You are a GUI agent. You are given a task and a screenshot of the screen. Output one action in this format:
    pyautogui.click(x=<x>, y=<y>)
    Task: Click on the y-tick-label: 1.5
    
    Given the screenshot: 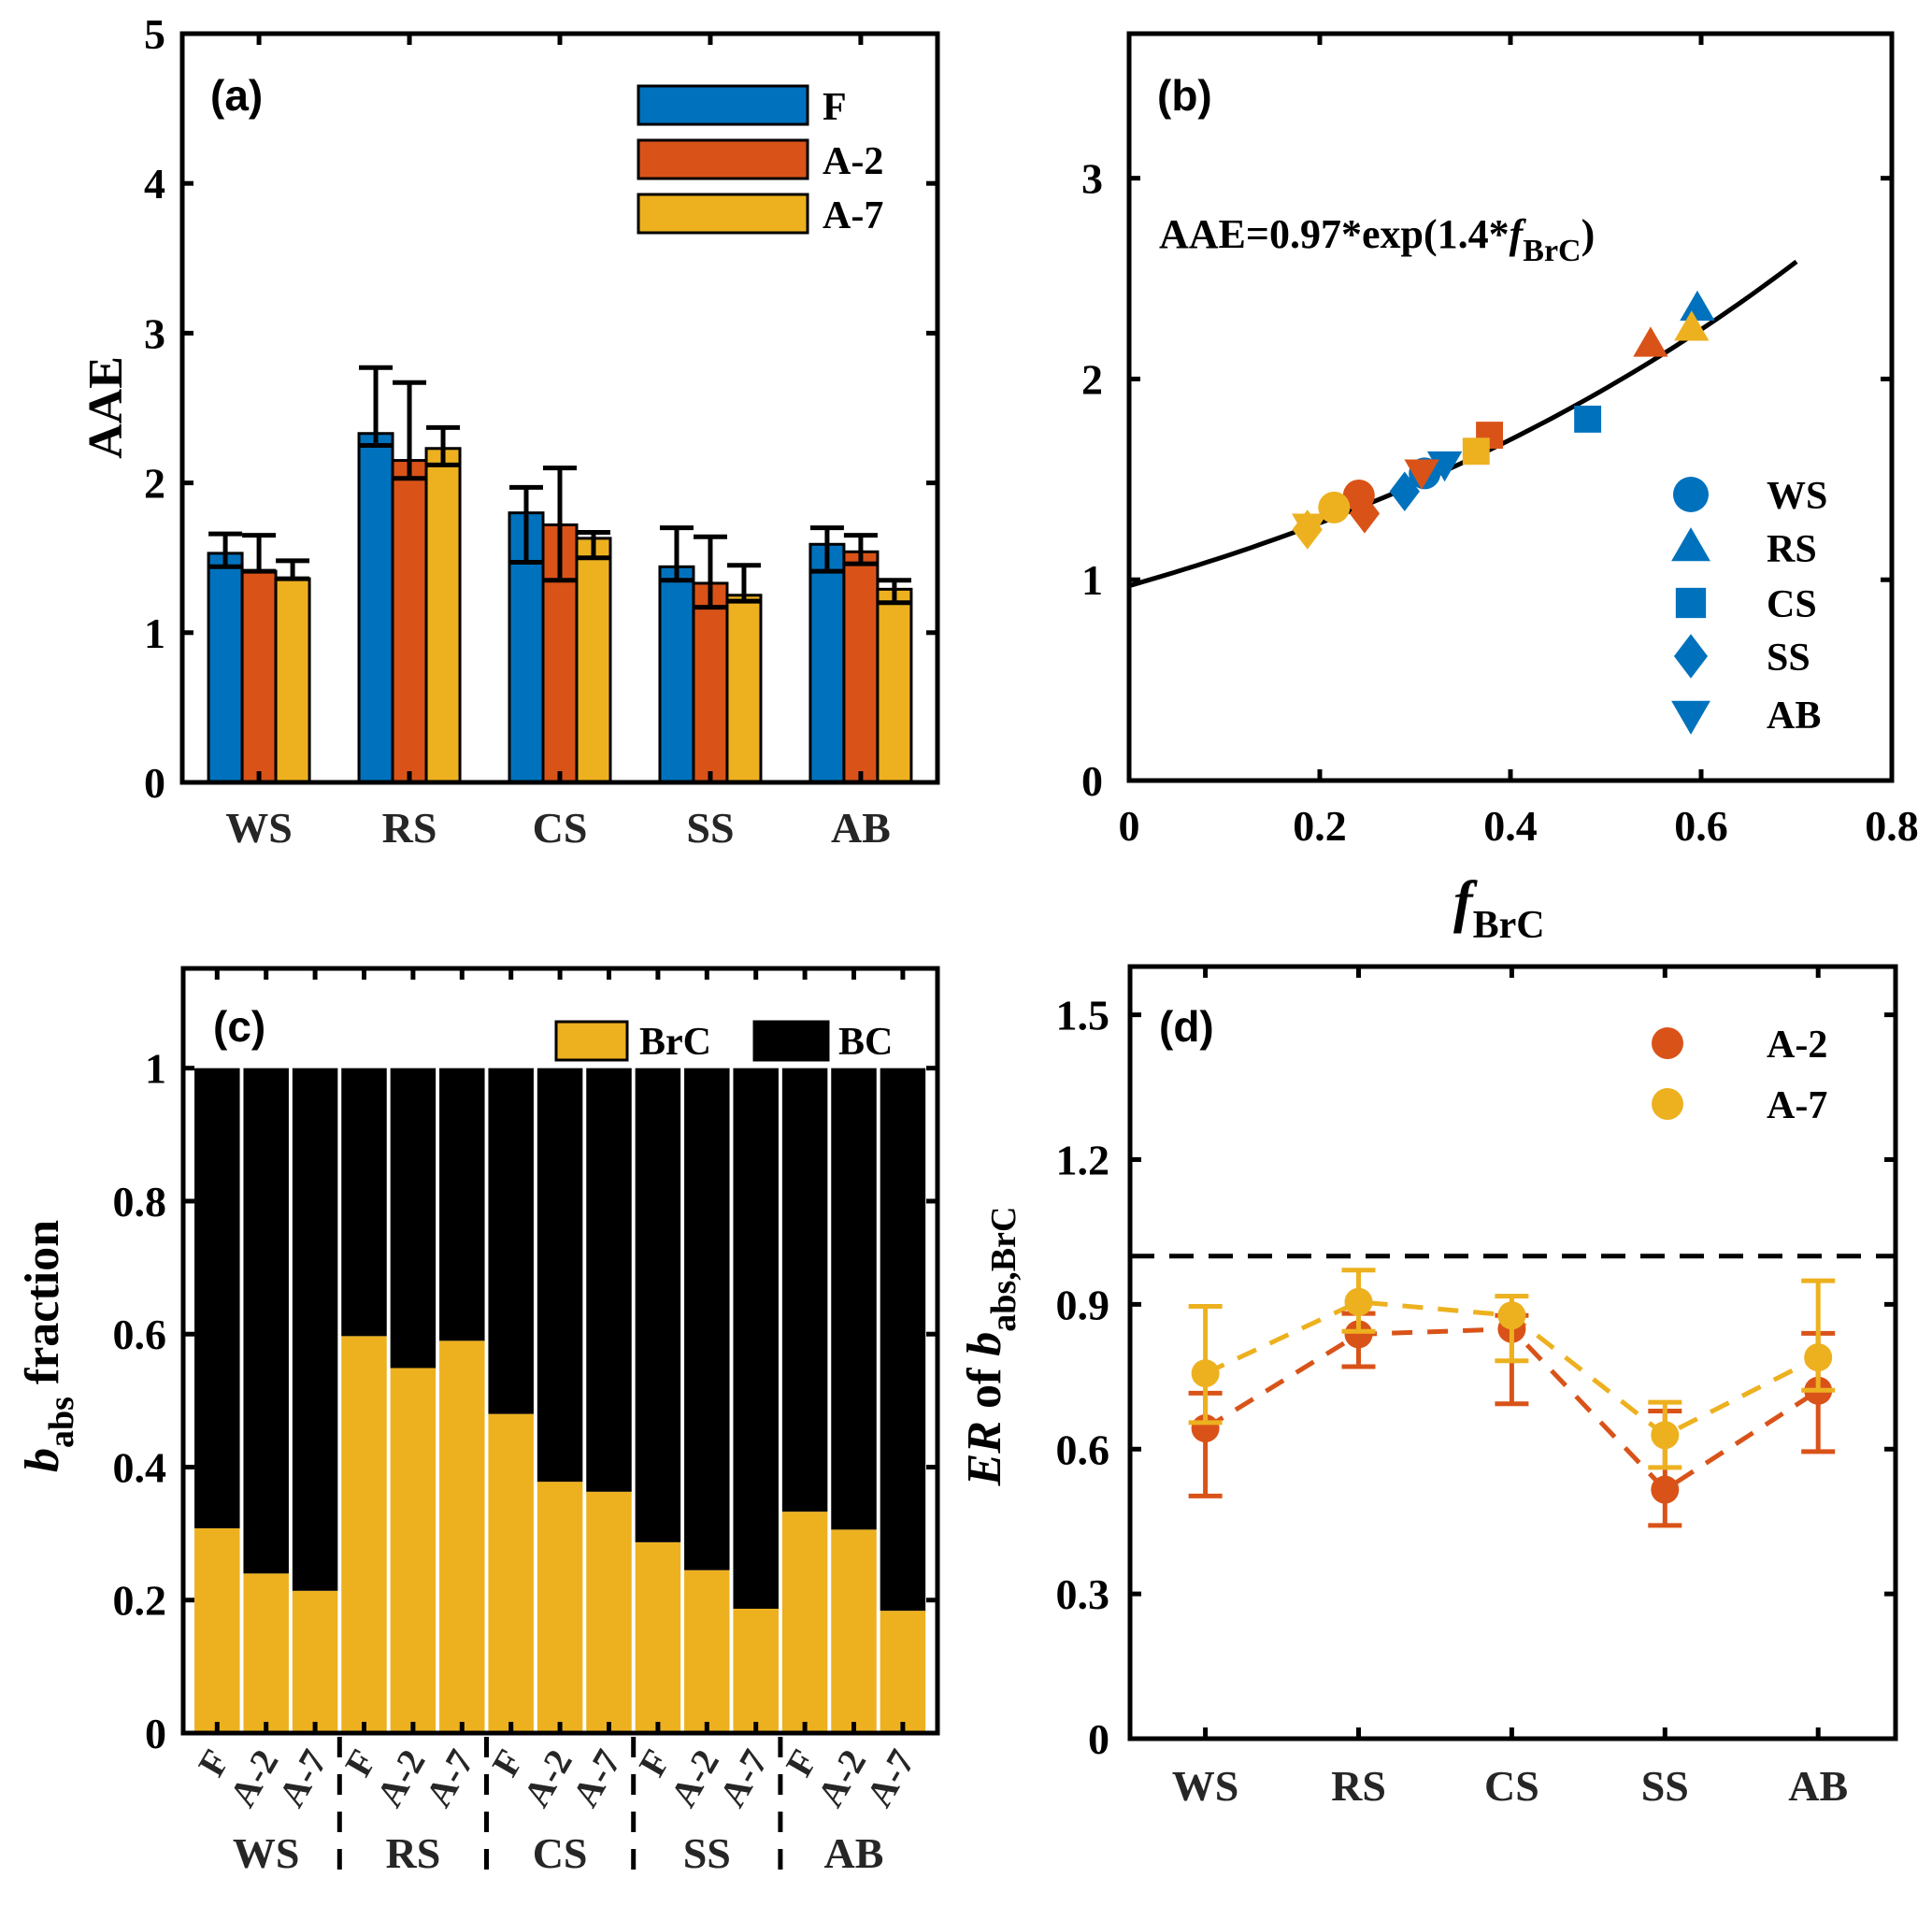 What is the action you would take?
    pyautogui.click(x=1083, y=1016)
    